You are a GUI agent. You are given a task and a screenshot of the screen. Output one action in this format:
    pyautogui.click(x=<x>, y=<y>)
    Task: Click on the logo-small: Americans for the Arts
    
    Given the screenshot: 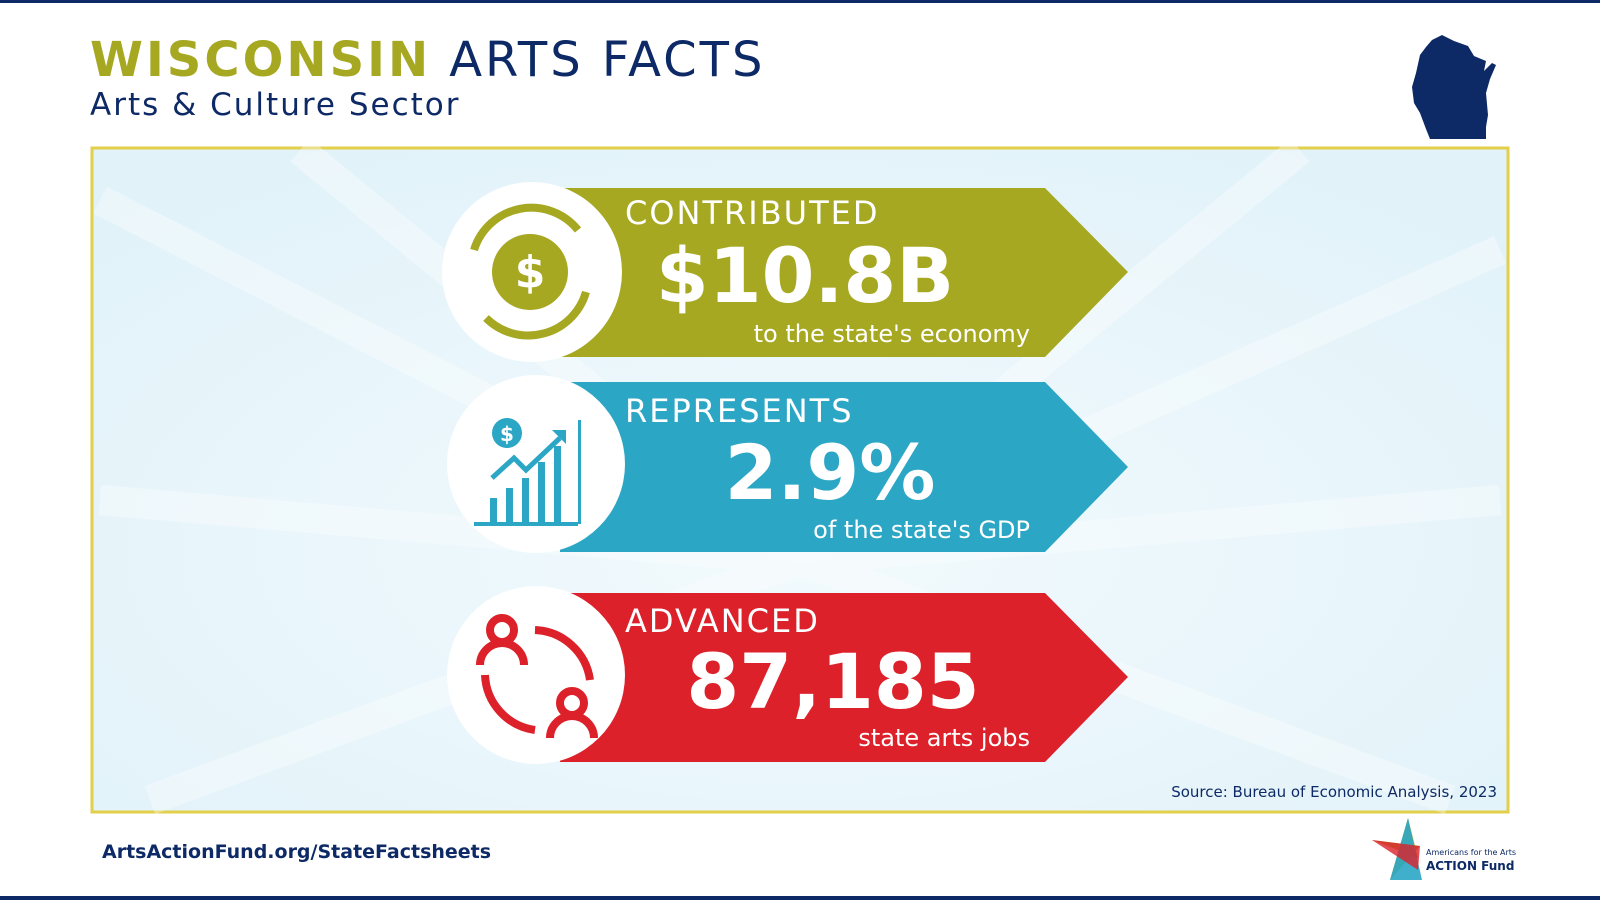 What is the action you would take?
    pyautogui.click(x=1471, y=852)
    